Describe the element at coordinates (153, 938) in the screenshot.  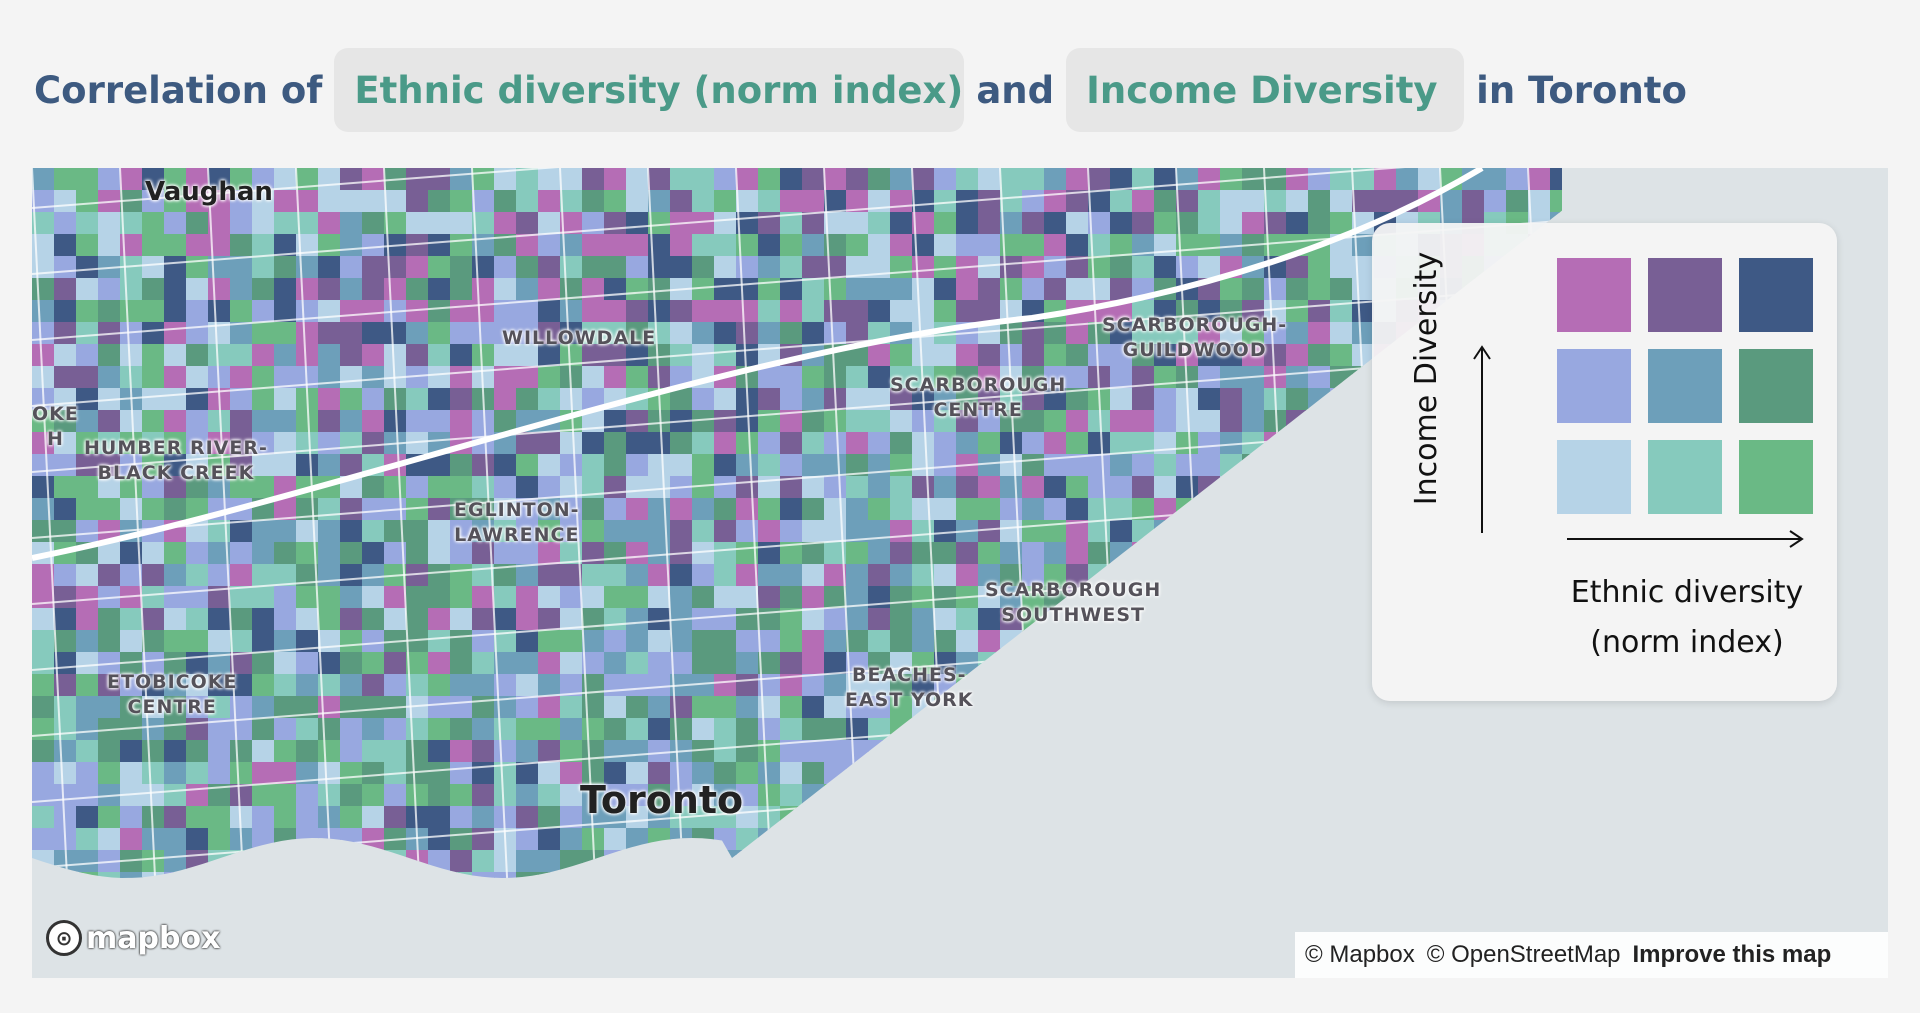
I see `mapbox-logo-text: mapbox` at that location.